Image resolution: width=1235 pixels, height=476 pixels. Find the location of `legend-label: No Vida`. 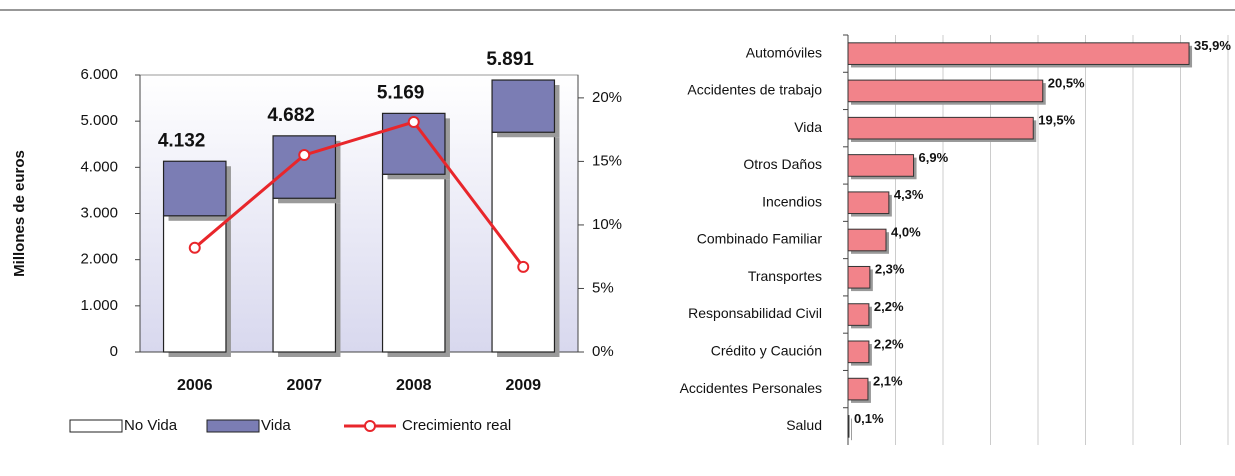

legend-label: No Vida is located at coordinates (151, 425).